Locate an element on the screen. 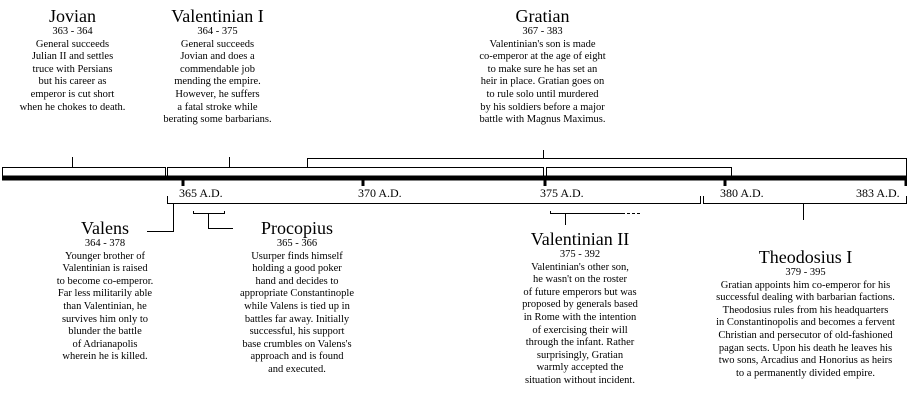 The image size is (907, 407). ruler-description-line: battle with Magnus Maximus. is located at coordinates (542, 120).